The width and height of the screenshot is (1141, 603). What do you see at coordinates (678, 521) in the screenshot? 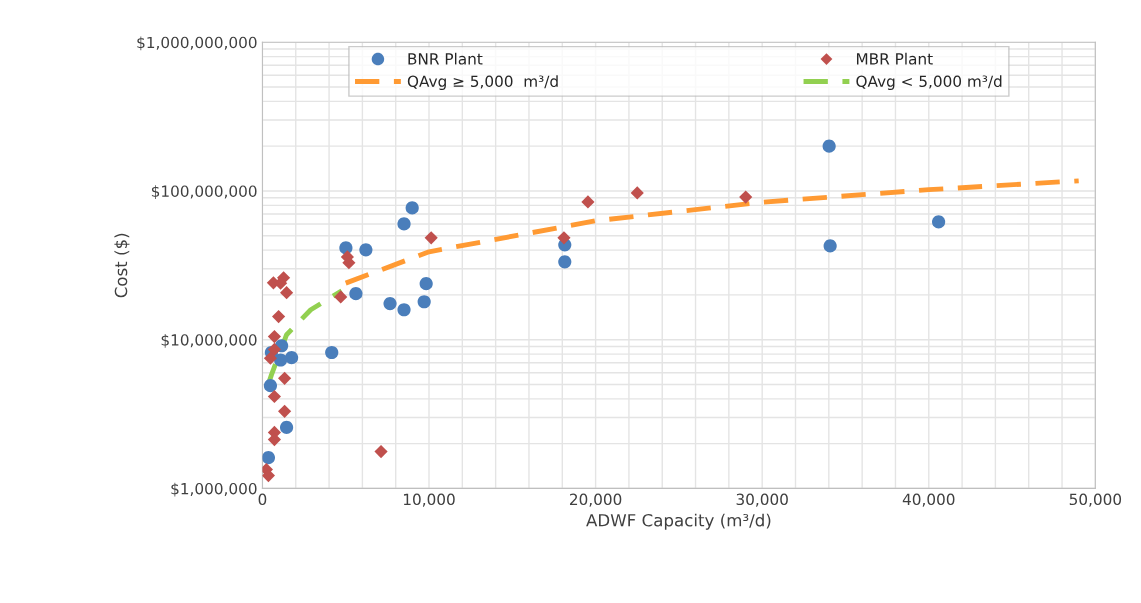
I see `x-axis-title: ADWF Capacity (m³/d)` at bounding box center [678, 521].